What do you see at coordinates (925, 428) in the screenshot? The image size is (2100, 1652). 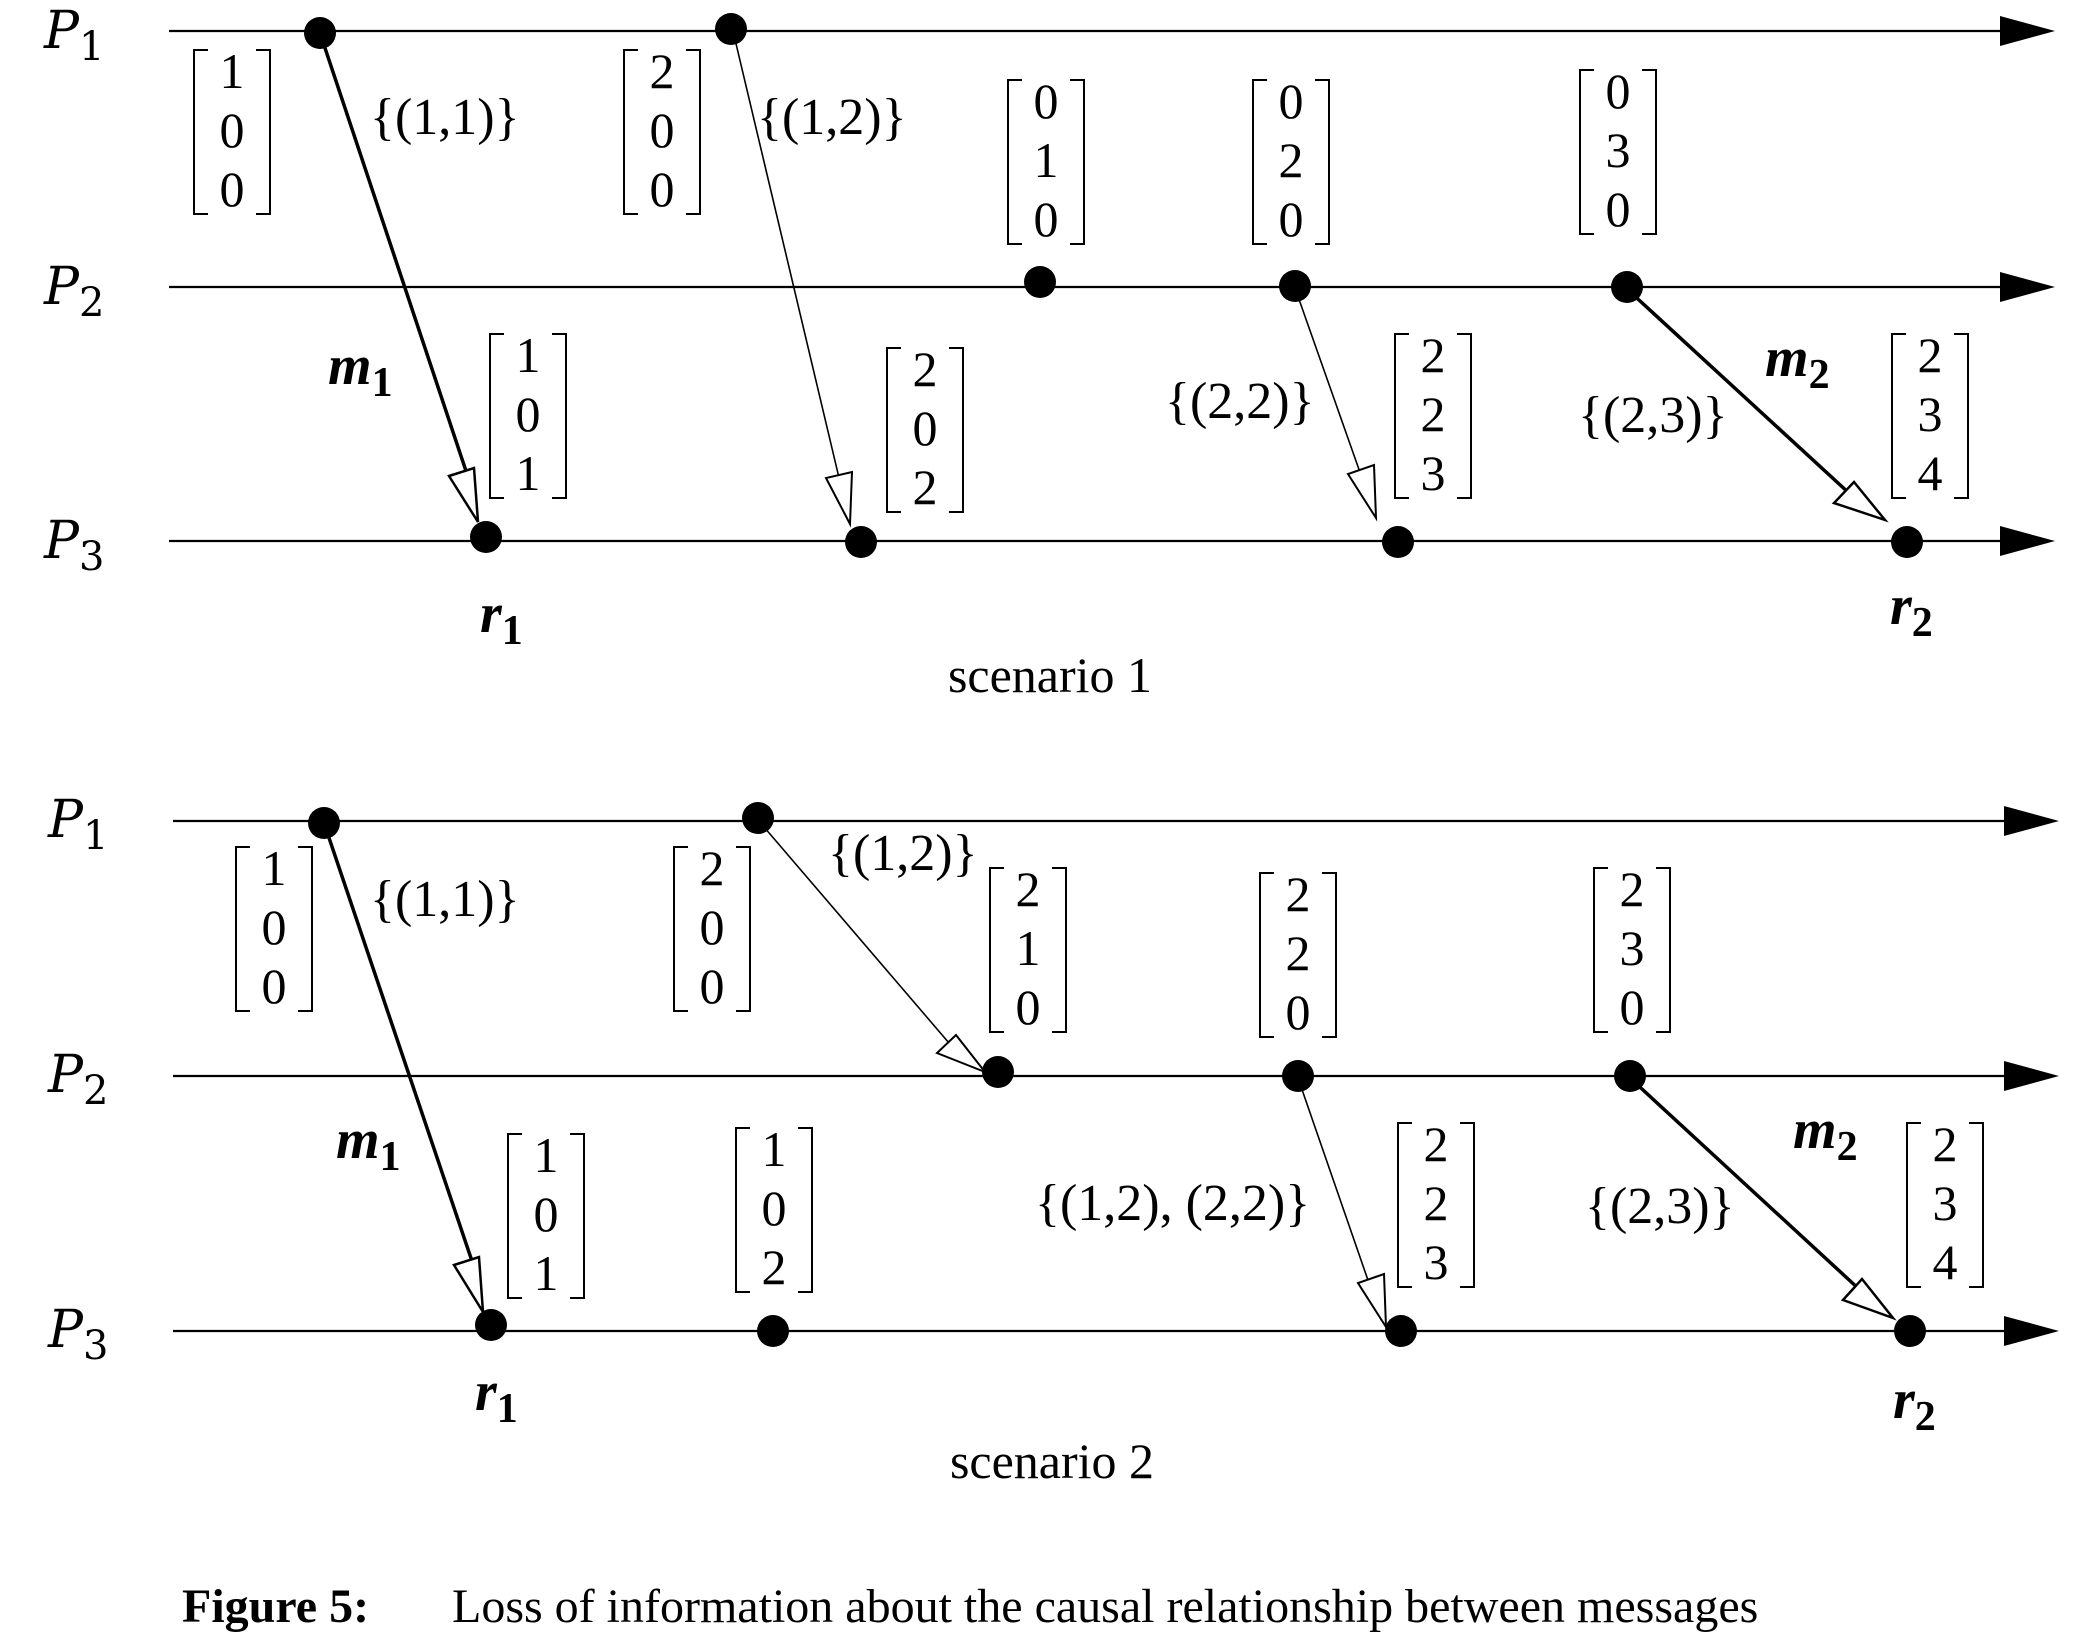 I see `vector-matrix: 2 0 2` at bounding box center [925, 428].